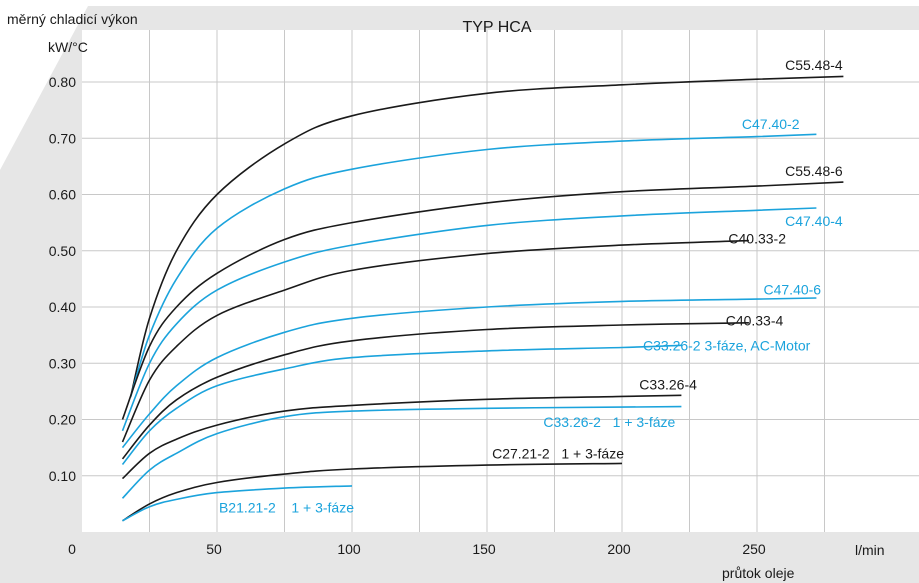 The image size is (919, 583). I want to click on curve-label: C33.26-2 3-fáze, AC-Motor, so click(727, 345).